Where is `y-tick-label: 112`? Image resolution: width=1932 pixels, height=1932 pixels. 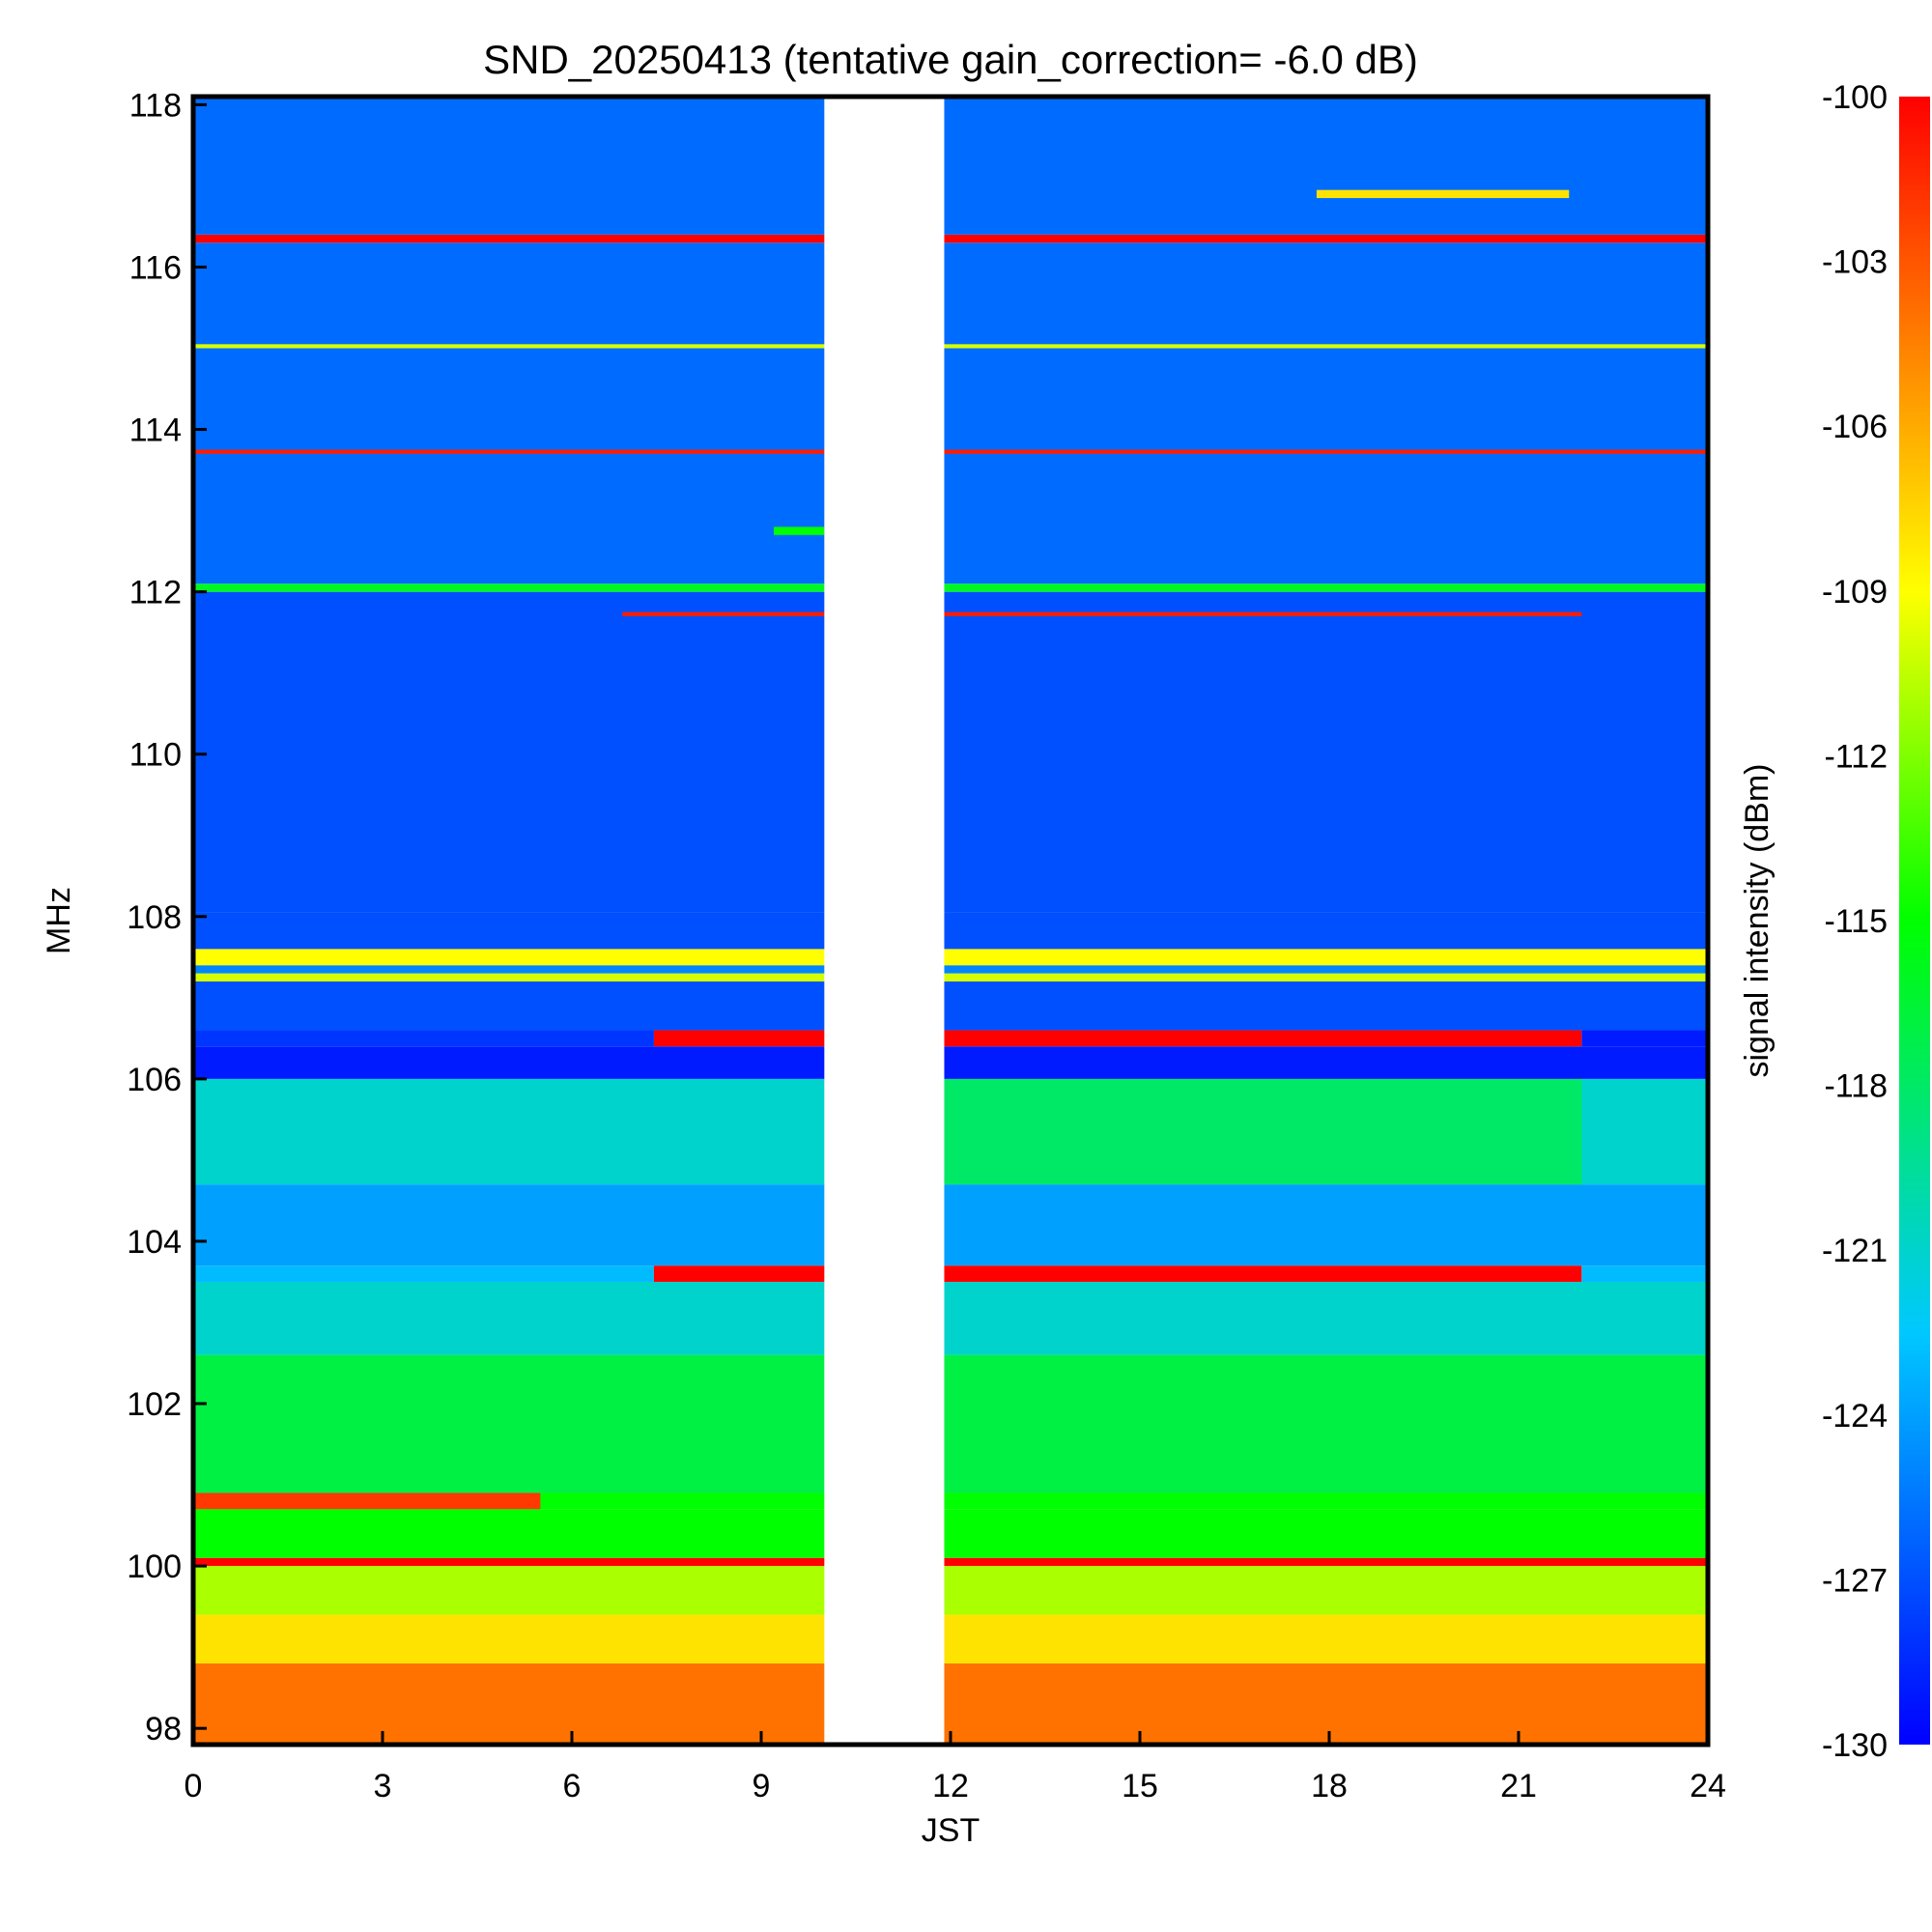 y-tick-label: 112 is located at coordinates (155, 593).